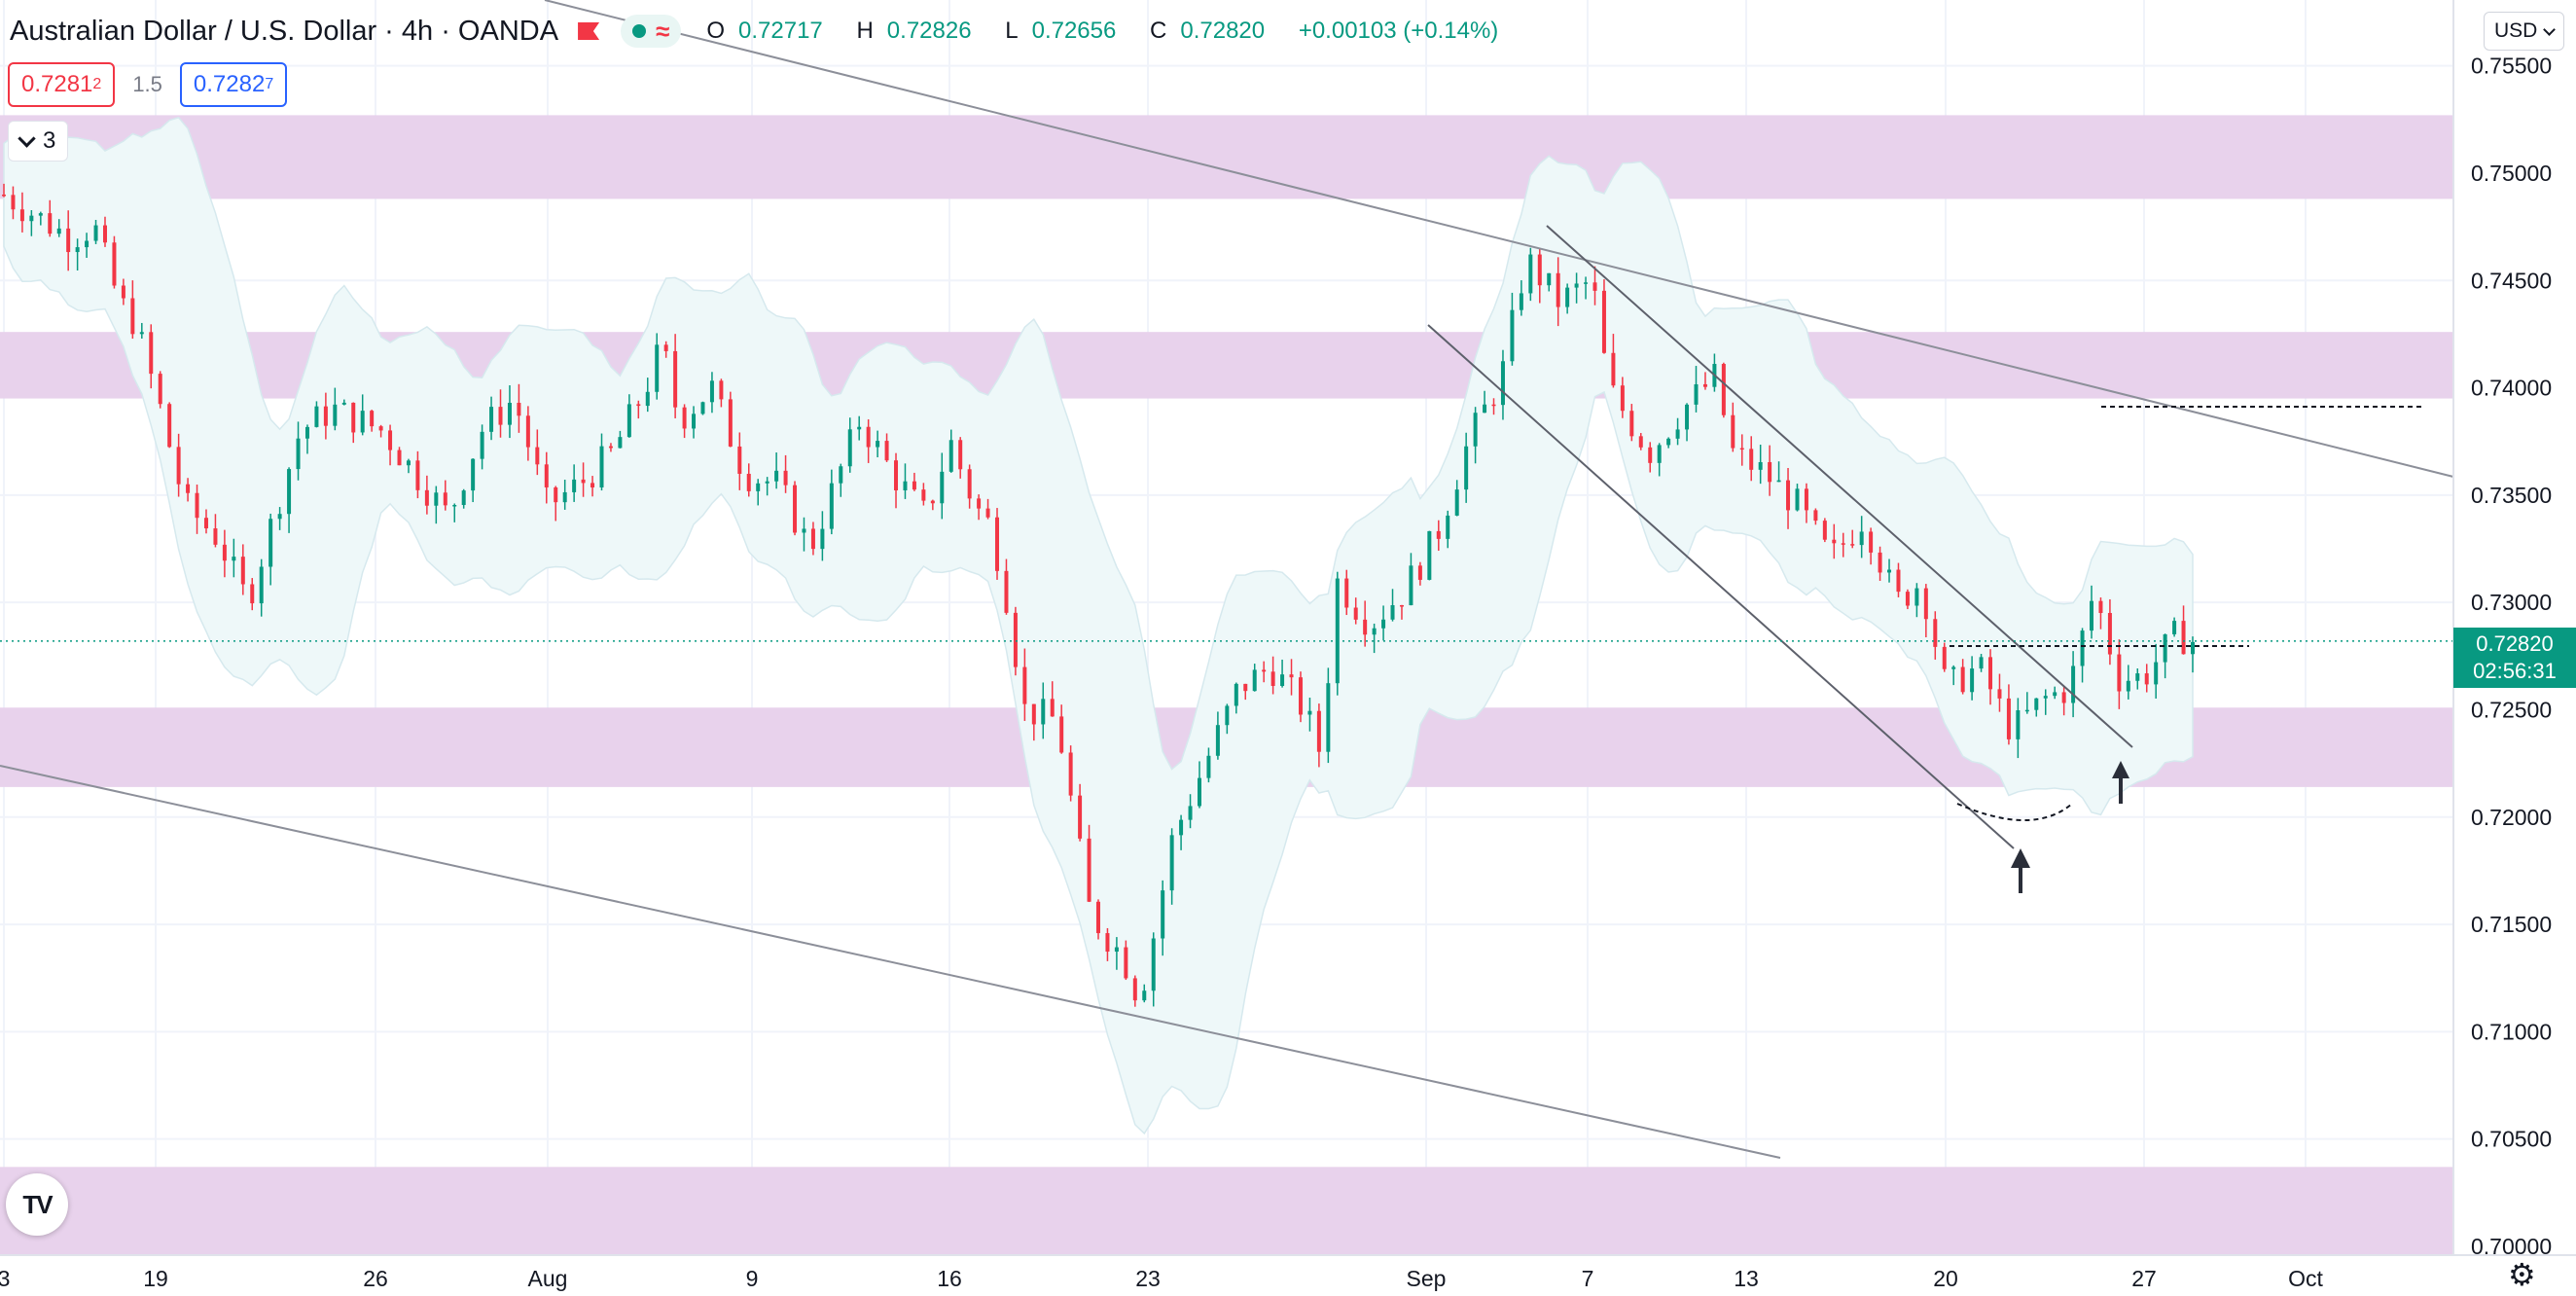 This screenshot has width=2576, height=1296. Describe the element at coordinates (62, 84) in the screenshot. I see `sell-button: 0.7281 2` at that location.